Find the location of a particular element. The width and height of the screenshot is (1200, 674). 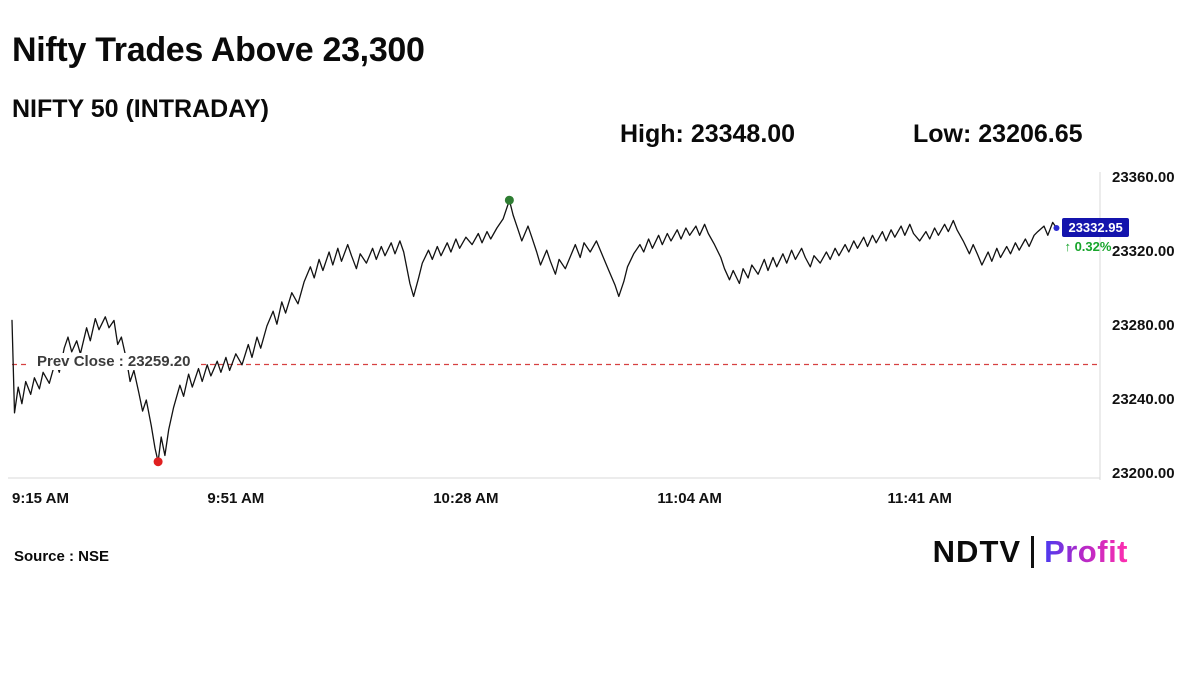

change-percent-label: ↑ 0.32% is located at coordinates (1088, 247).